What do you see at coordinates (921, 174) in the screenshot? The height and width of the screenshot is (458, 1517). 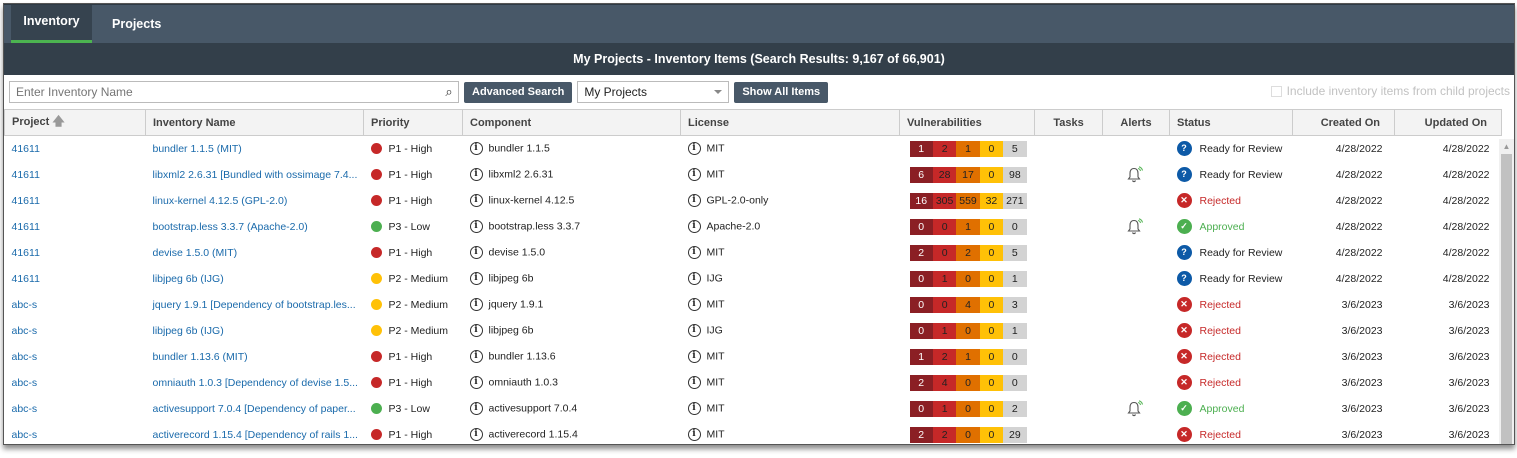 I see `vuln-count-critical: 6` at bounding box center [921, 174].